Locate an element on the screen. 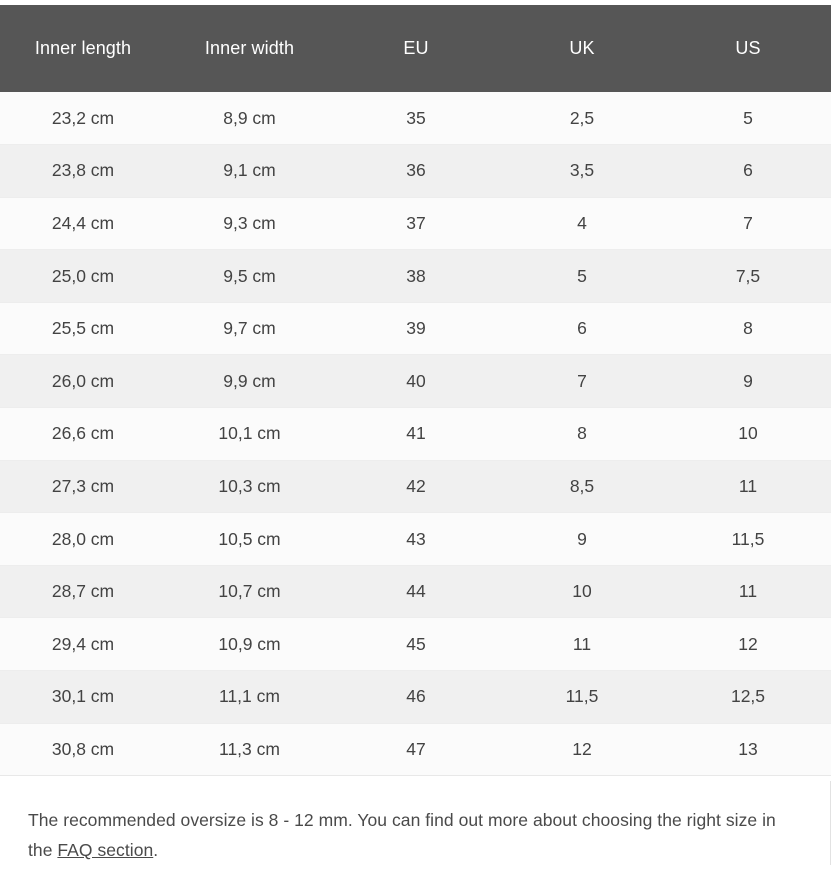  table-cell: 10,9 cm is located at coordinates (249, 644).